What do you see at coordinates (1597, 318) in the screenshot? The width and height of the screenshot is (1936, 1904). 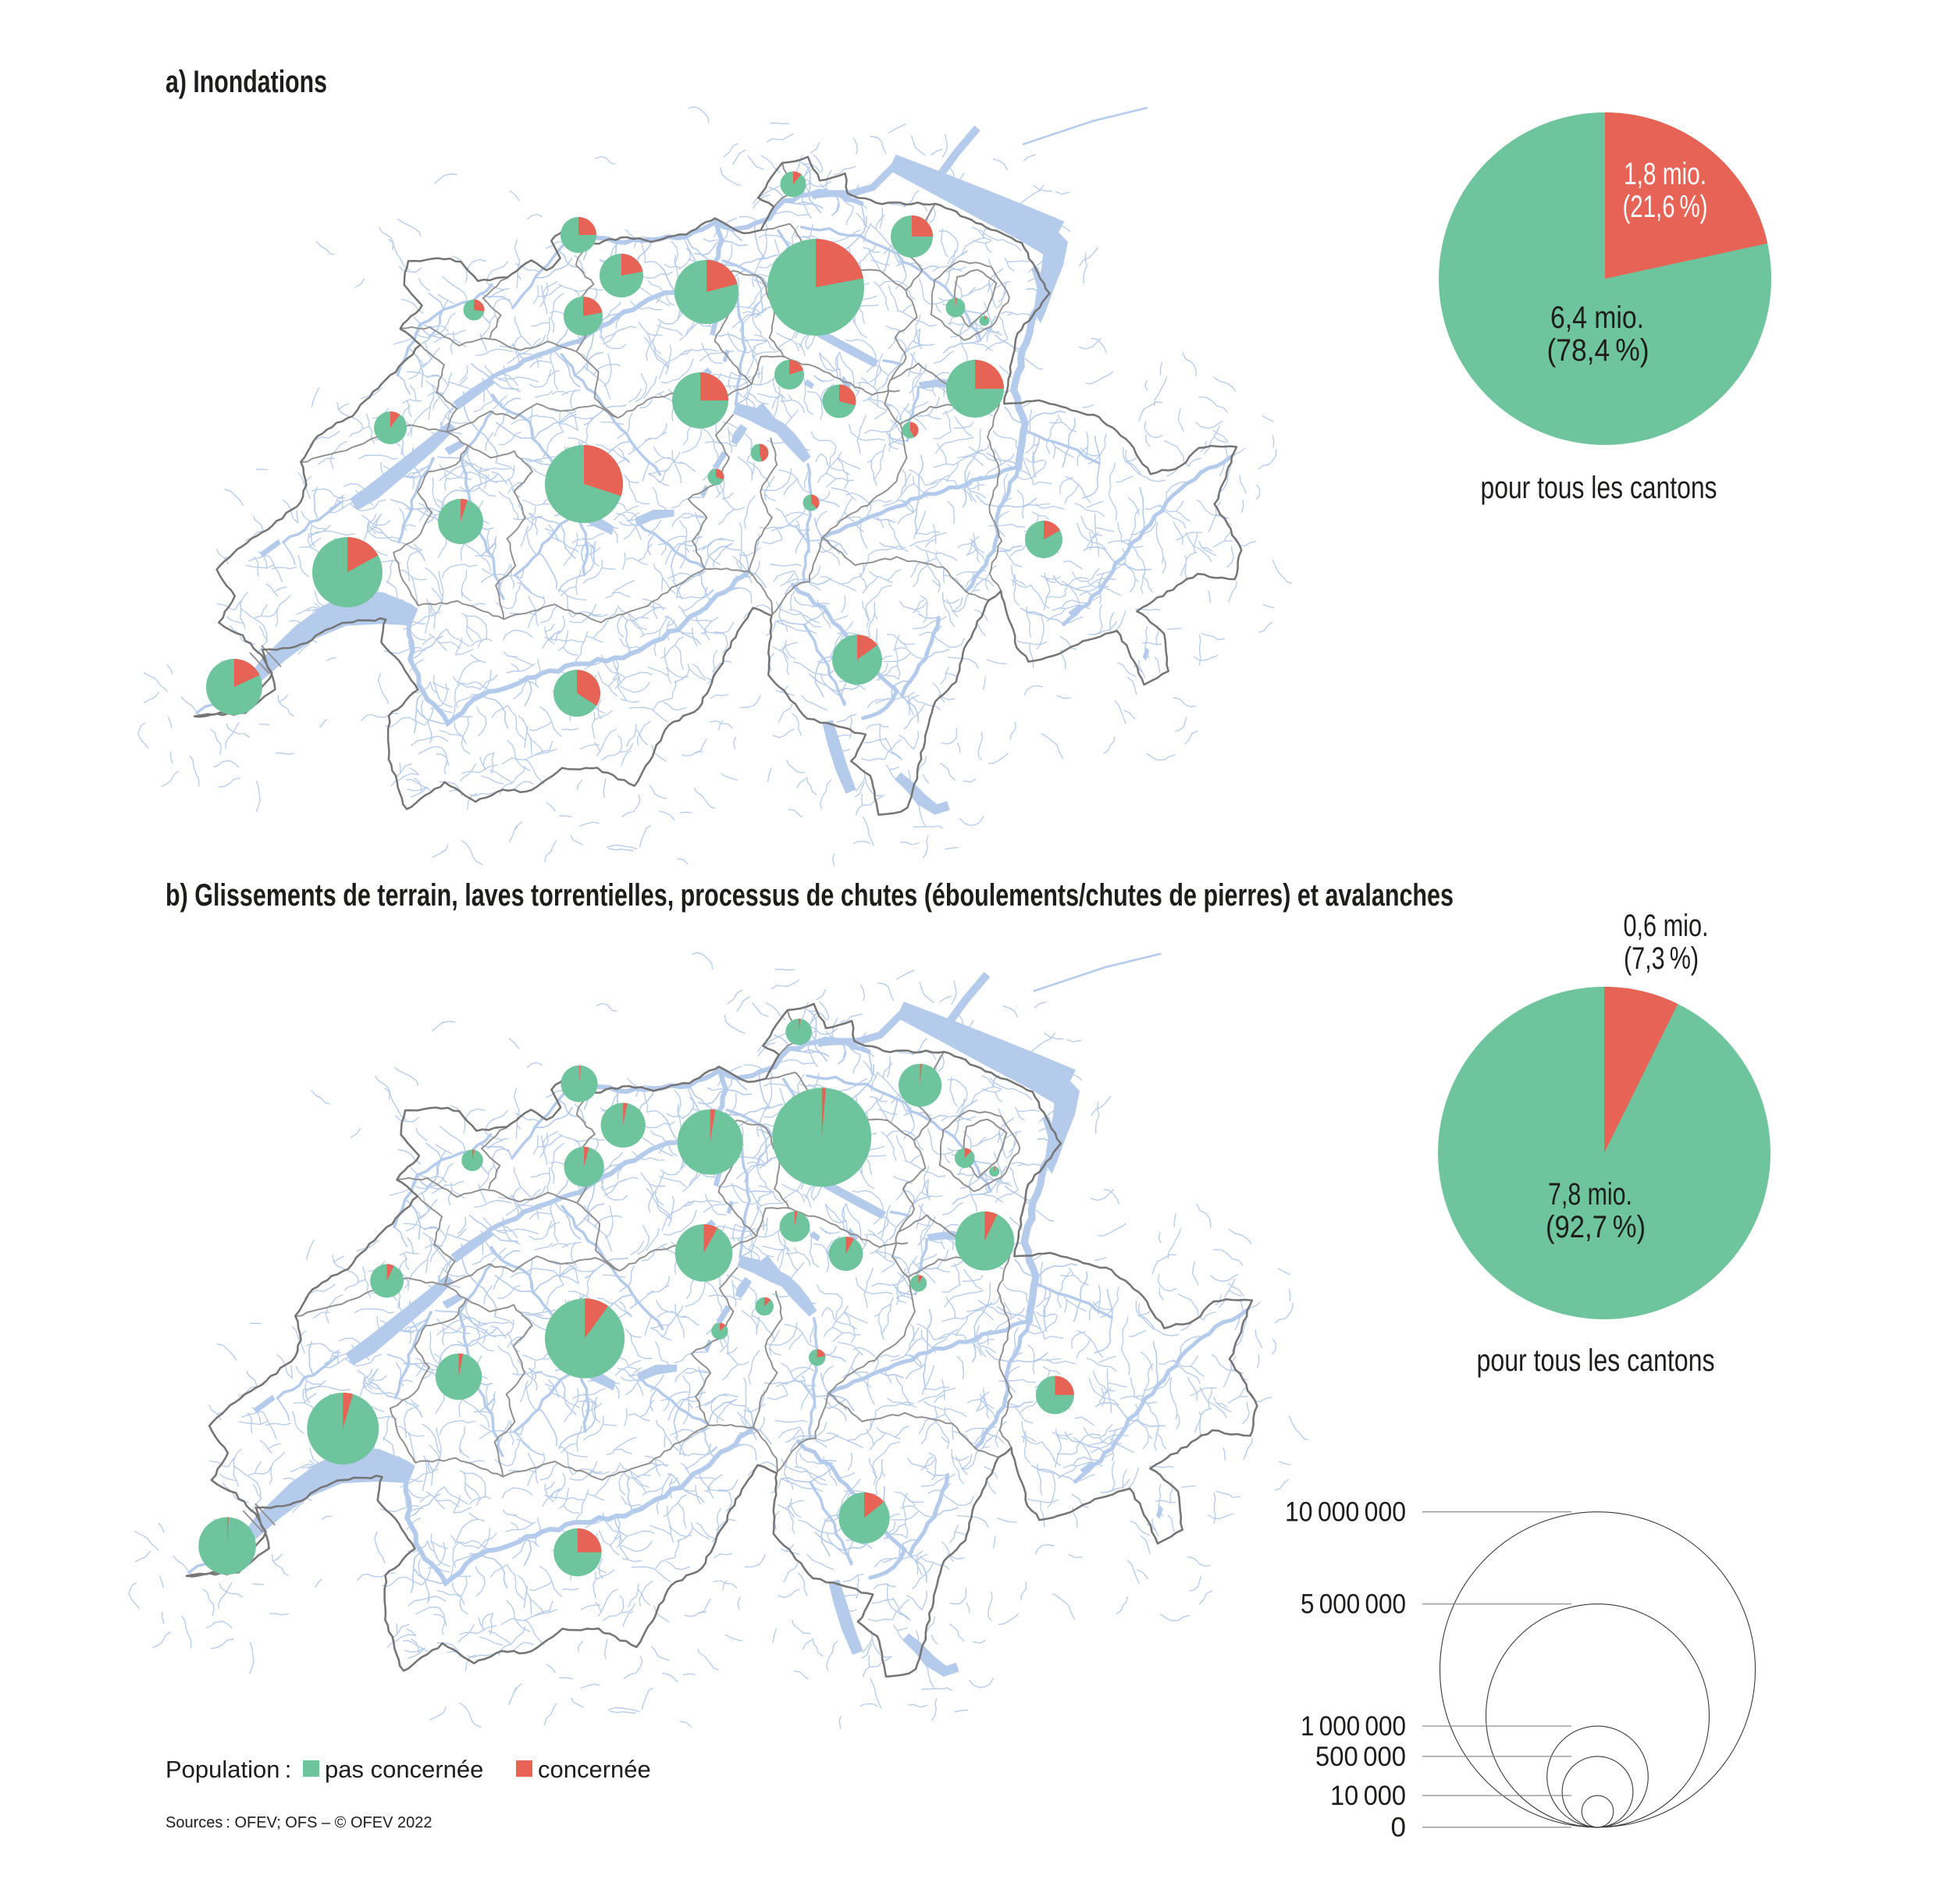 I see `svg-text: 6,4 mio.` at bounding box center [1597, 318].